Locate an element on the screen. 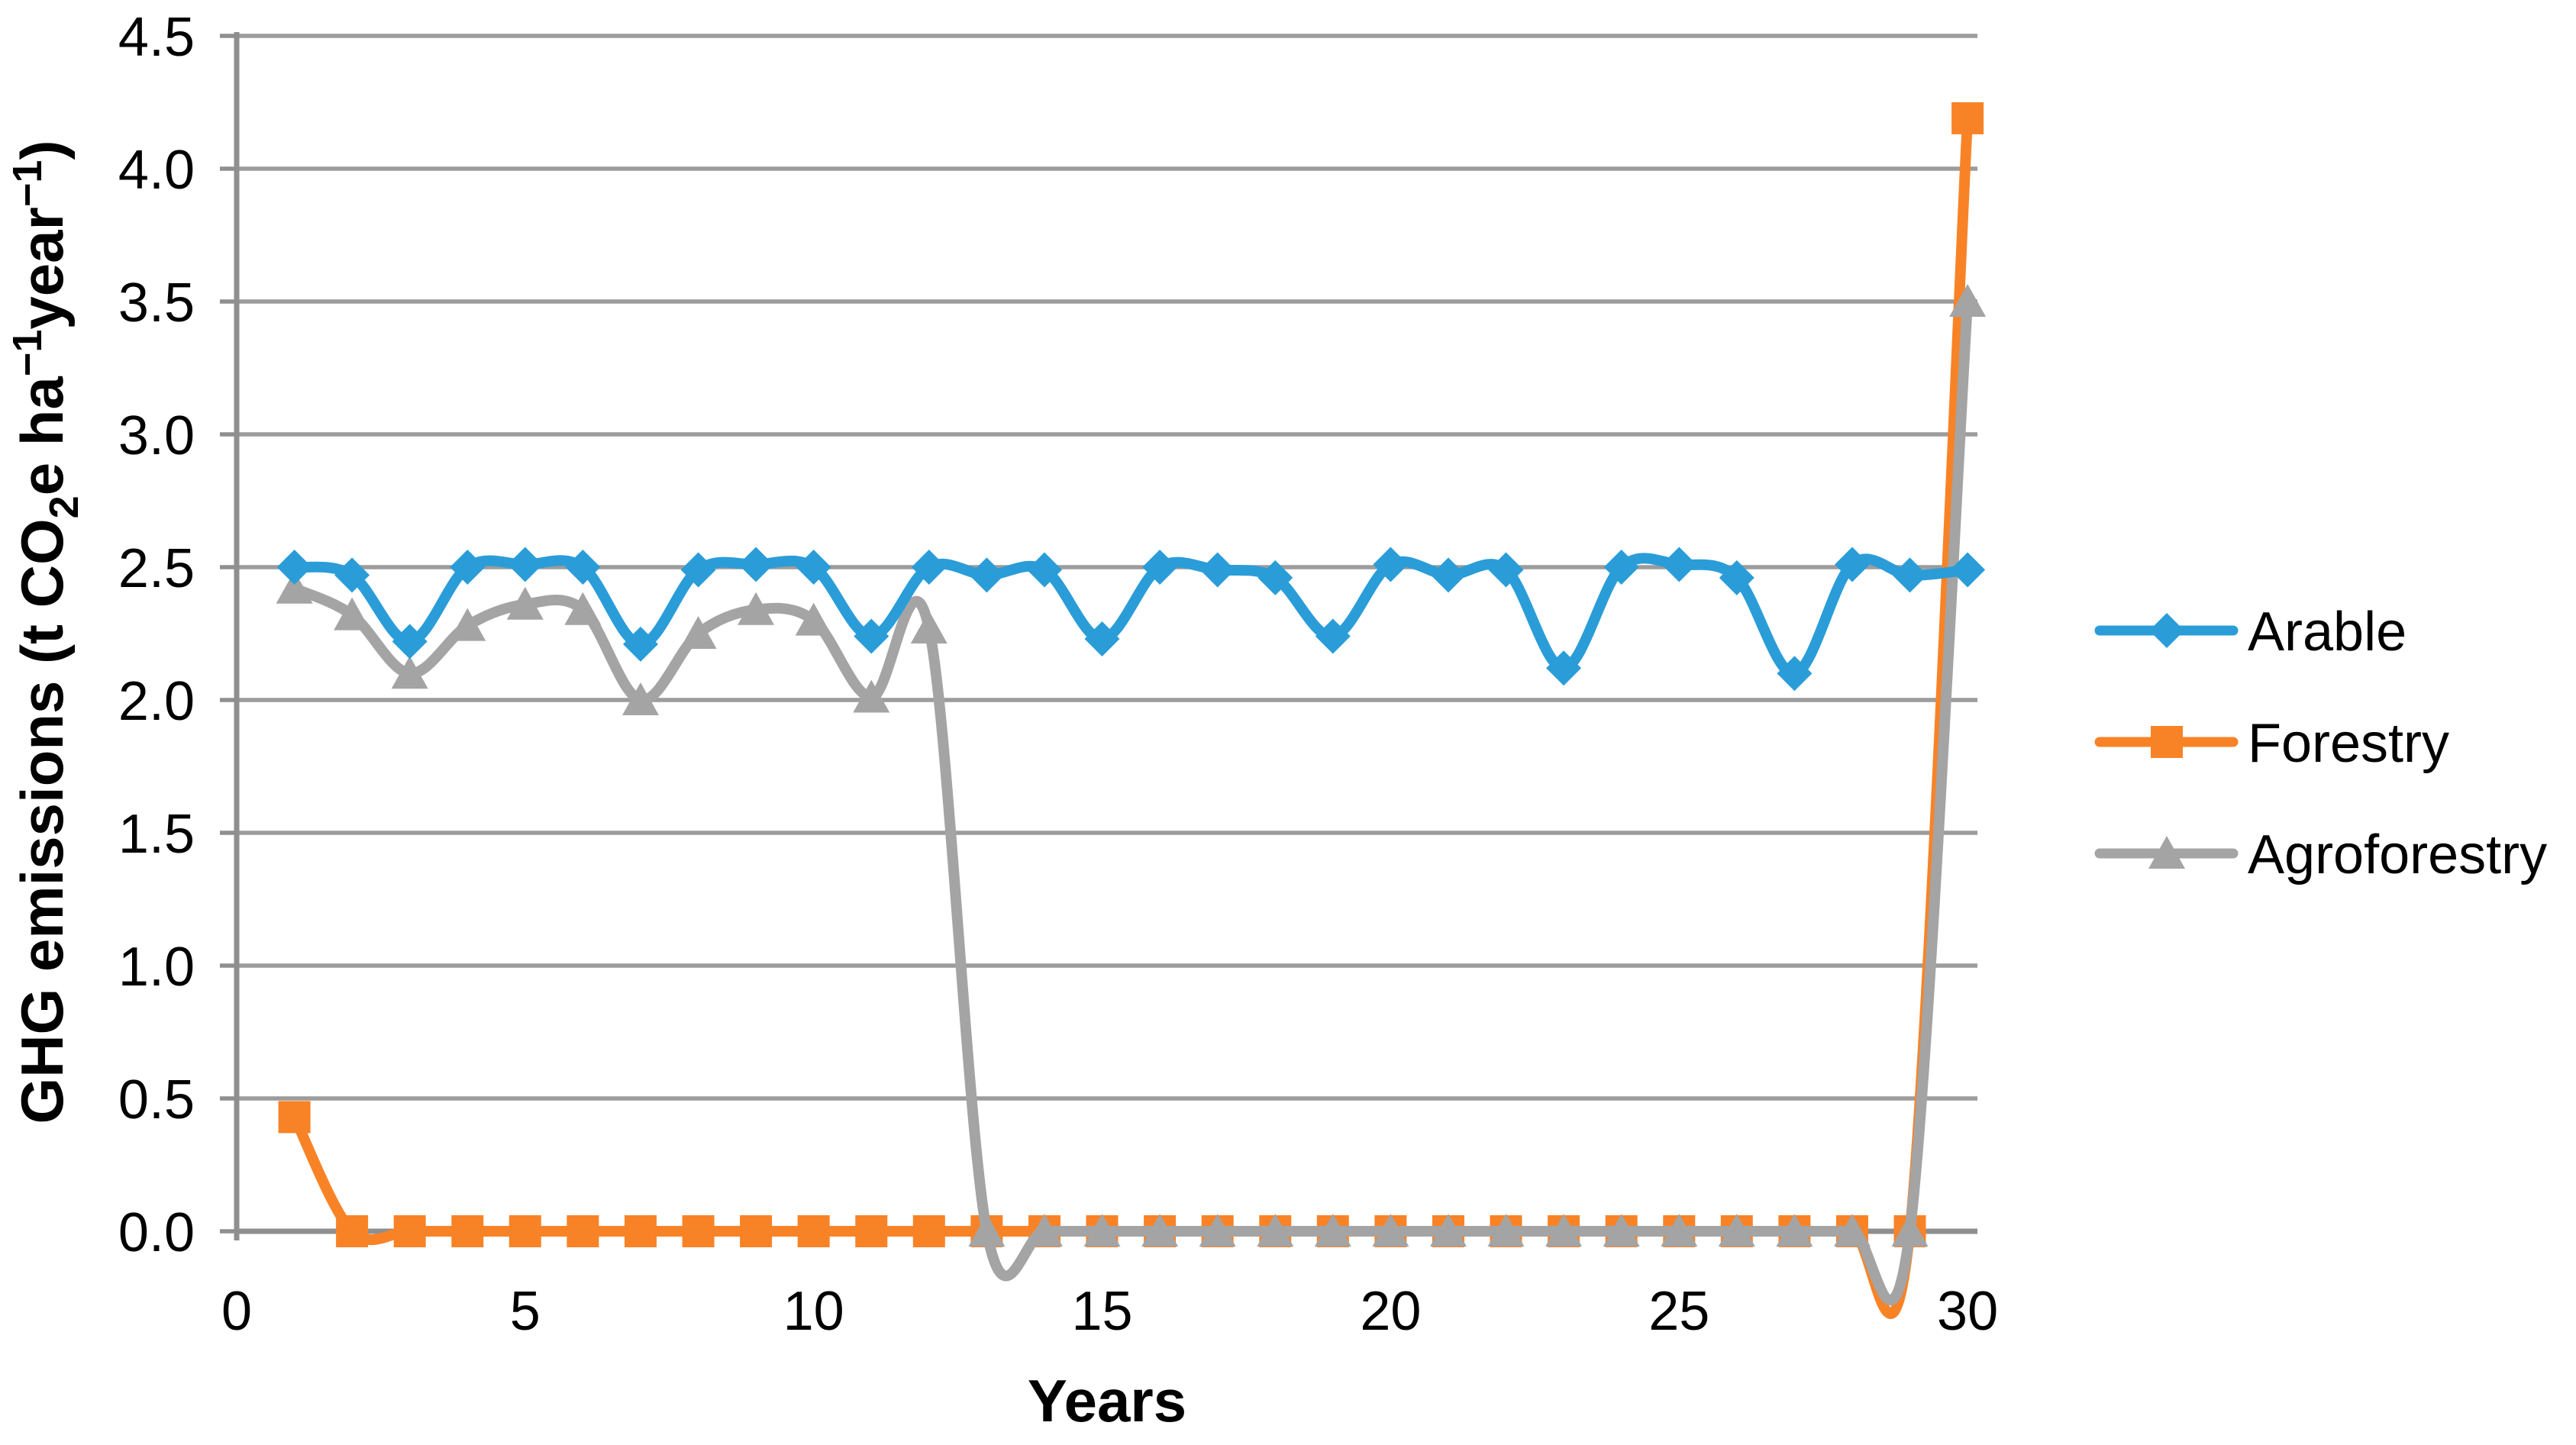 The image size is (2576, 1445). y-tick-labels: 0.0 0.5 1.0 1.5 2.0 2.5 3.0 3.5 4.0 4.5 is located at coordinates (156, 635).